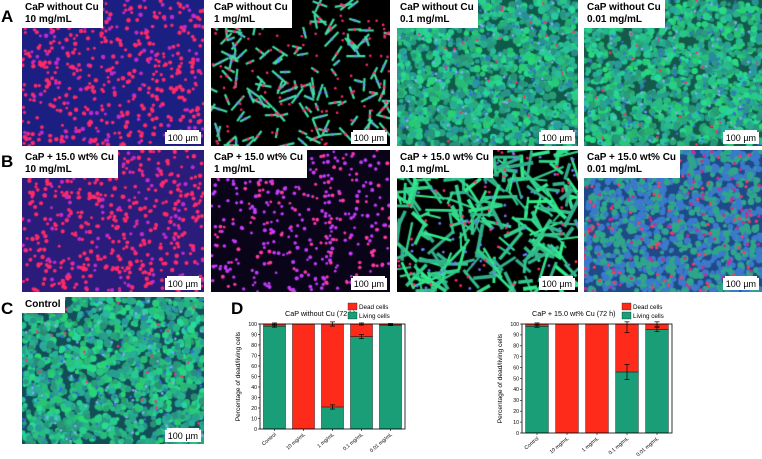  What do you see at coordinates (352, 315) in the screenshot?
I see `legend-swatch-living` at bounding box center [352, 315].